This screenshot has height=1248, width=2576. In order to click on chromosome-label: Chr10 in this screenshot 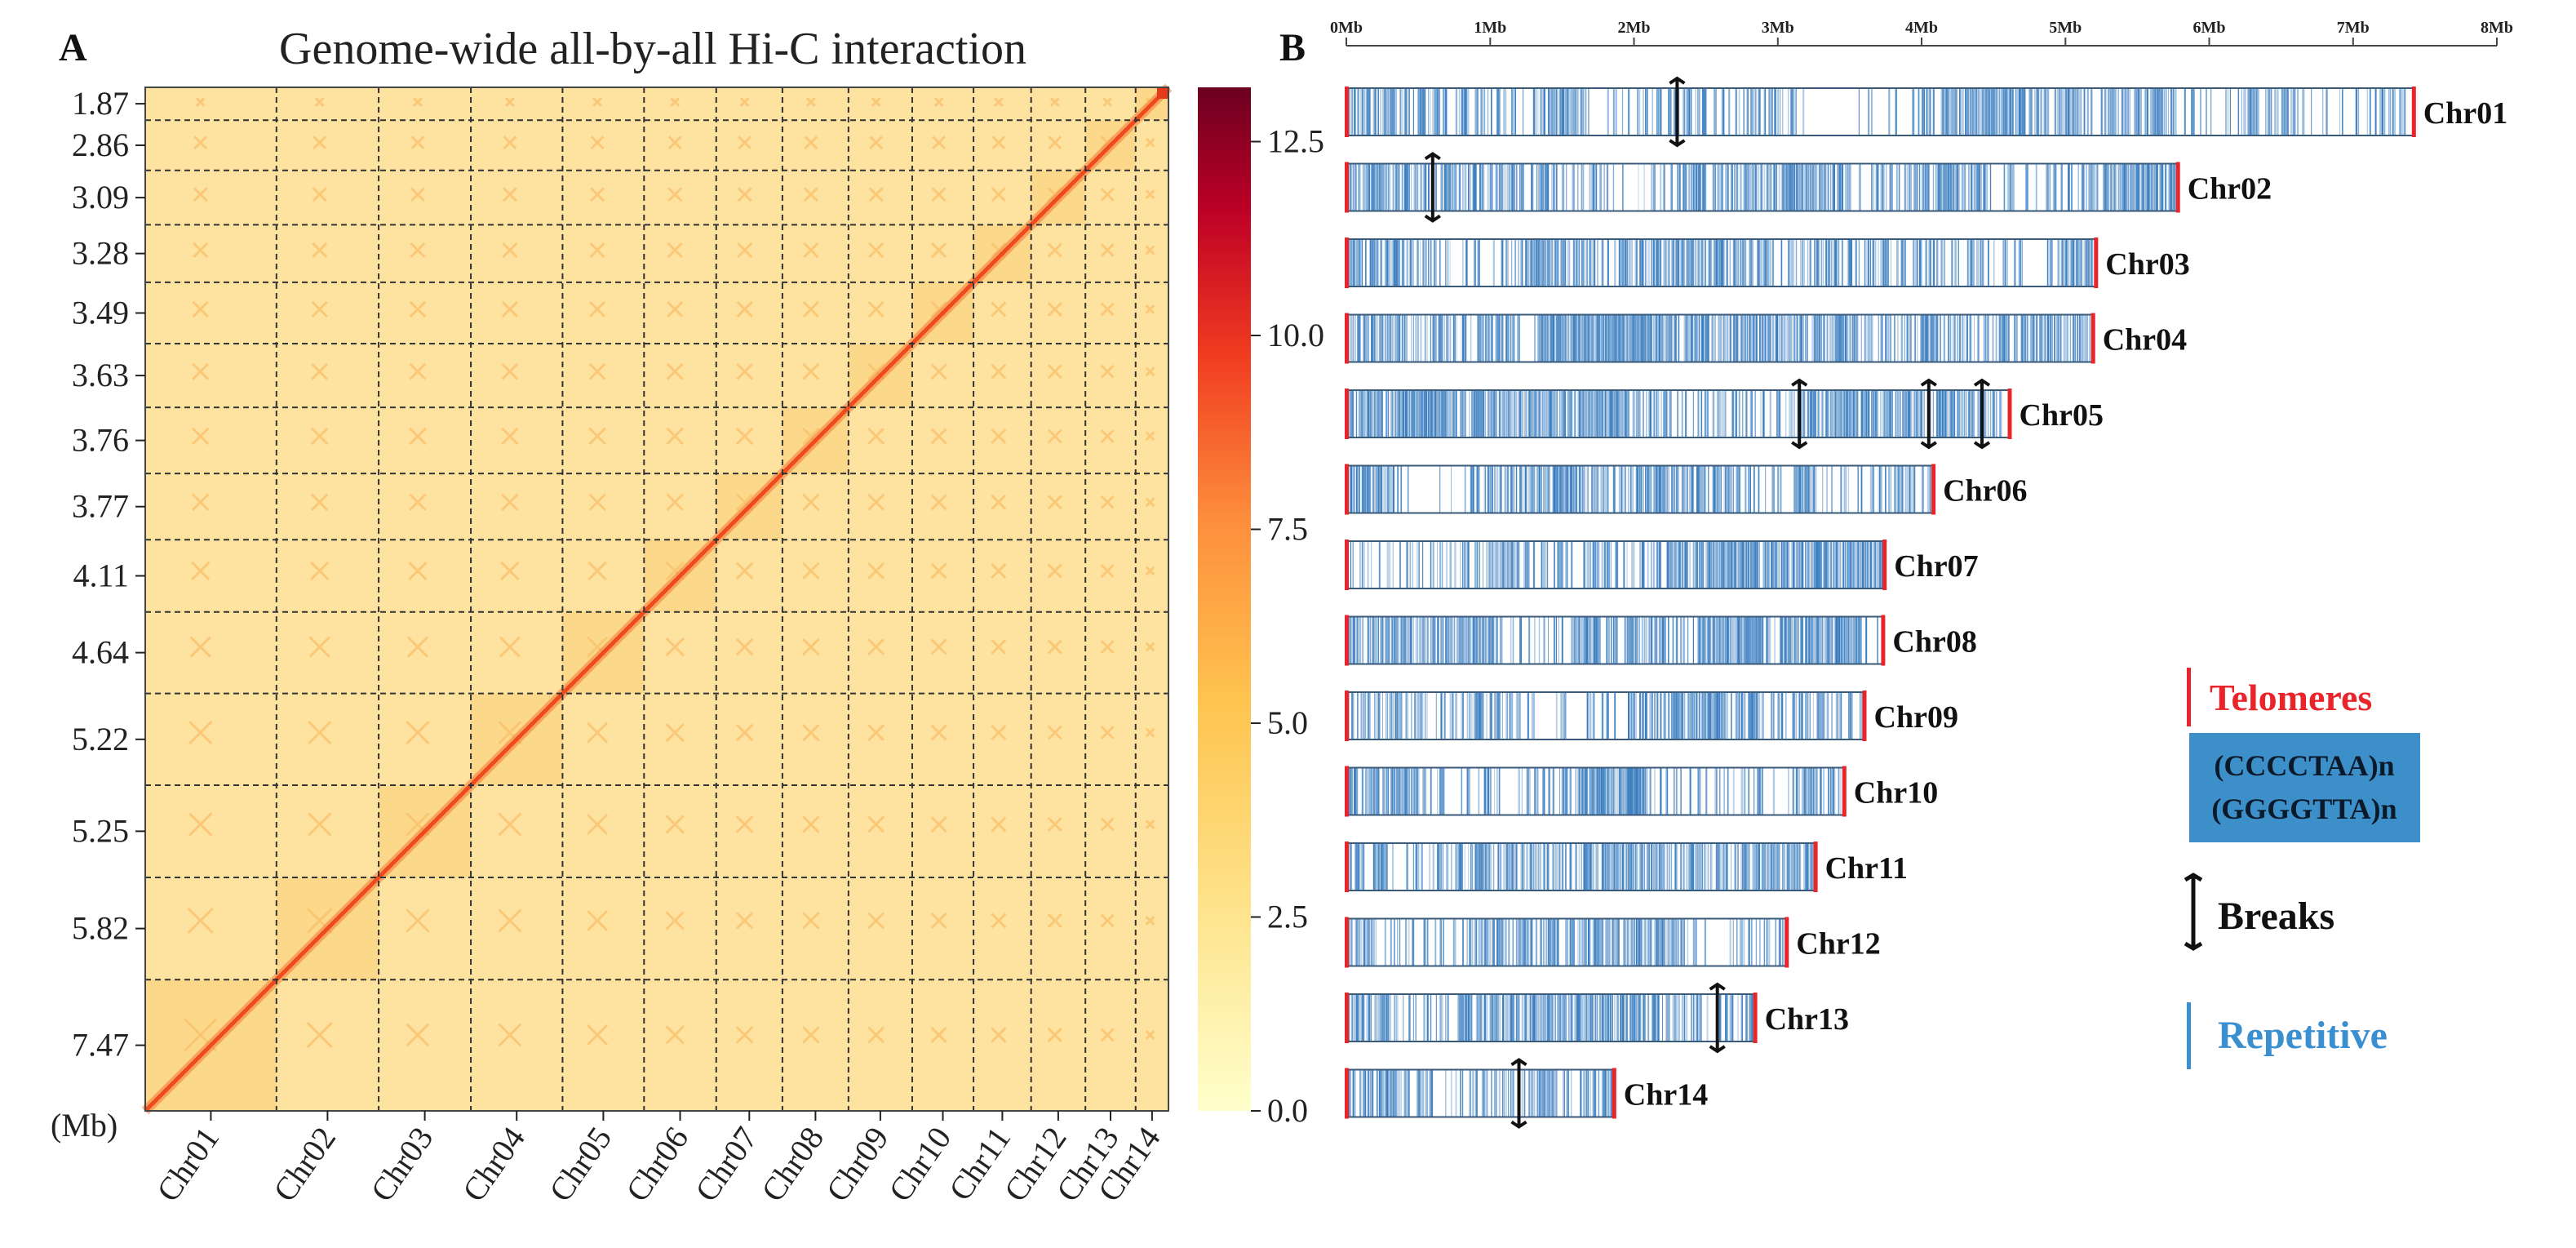, I will do `click(1896, 793)`.